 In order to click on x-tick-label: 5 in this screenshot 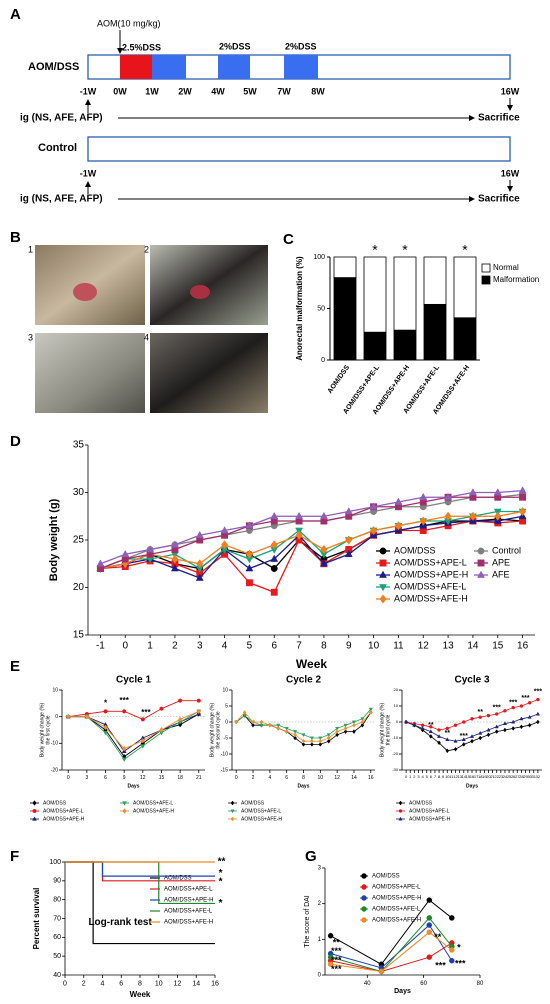, I will do `click(250, 646)`.